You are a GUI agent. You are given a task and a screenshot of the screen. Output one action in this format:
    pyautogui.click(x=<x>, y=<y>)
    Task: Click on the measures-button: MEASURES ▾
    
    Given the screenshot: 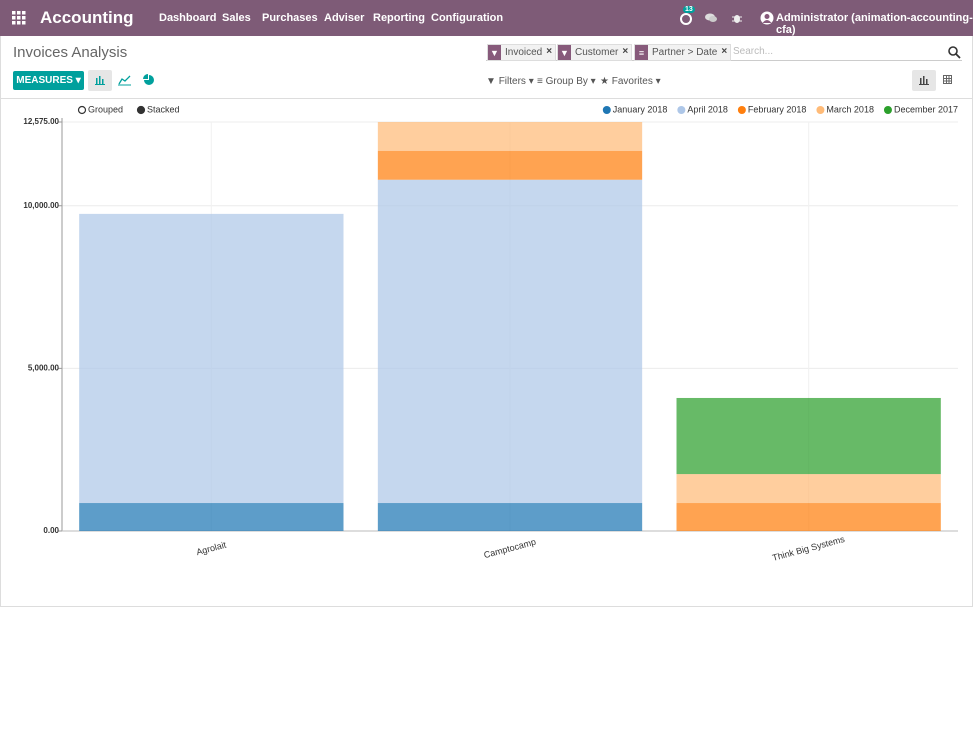 What is the action you would take?
    pyautogui.click(x=48, y=80)
    